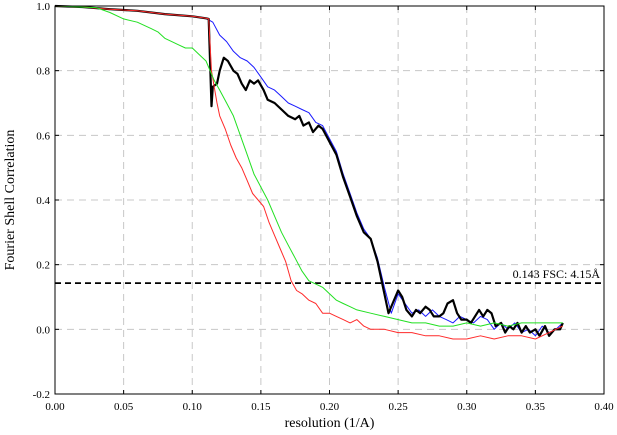  Describe the element at coordinates (557, 274) in the screenshot. I see `threshold-label: 0.143 FSC: 4.15Å` at that location.